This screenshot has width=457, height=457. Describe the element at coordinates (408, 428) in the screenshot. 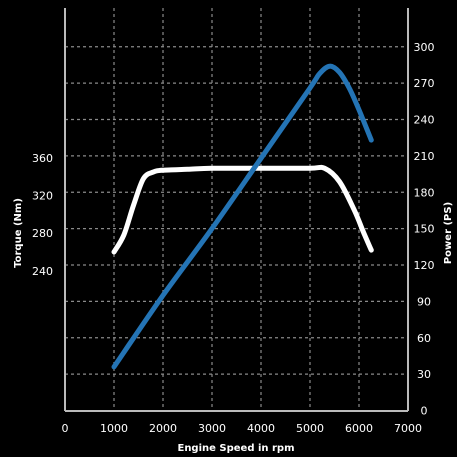

I see `x-tick-label: 7000` at that location.